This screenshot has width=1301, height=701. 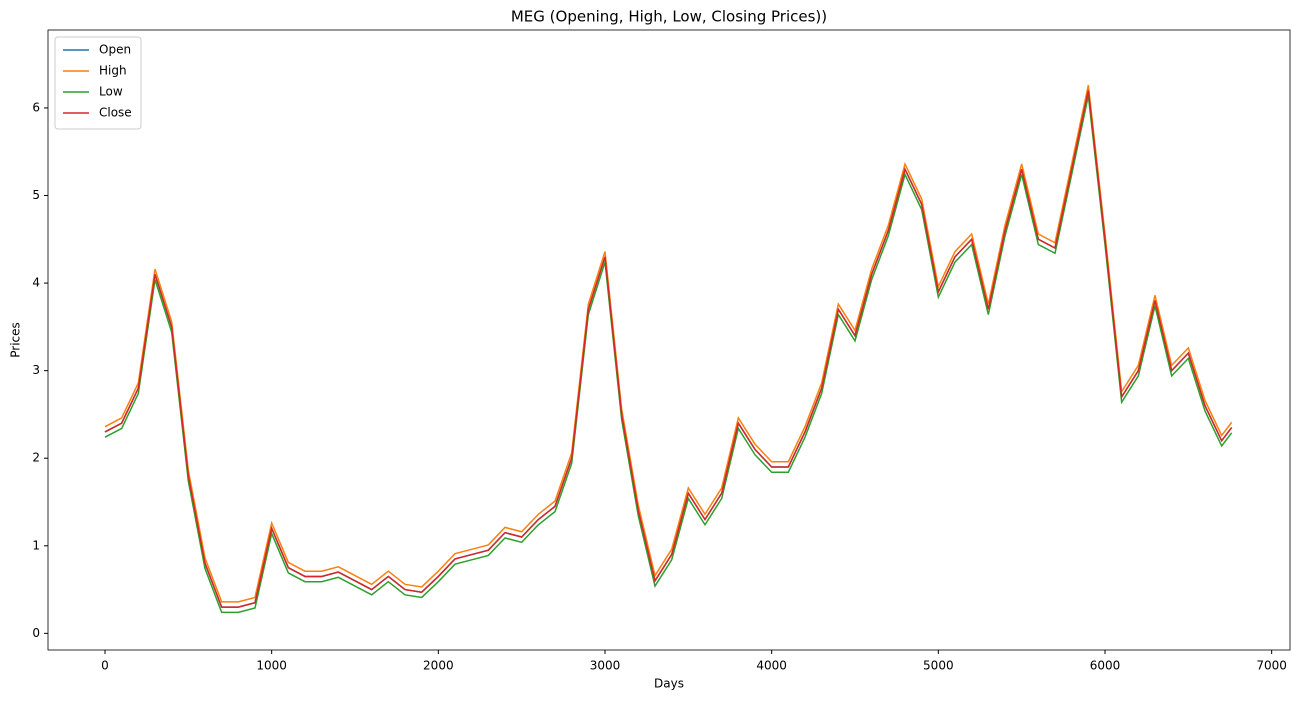 What do you see at coordinates (36, 195) in the screenshot?
I see `y-tick-label: 5` at bounding box center [36, 195].